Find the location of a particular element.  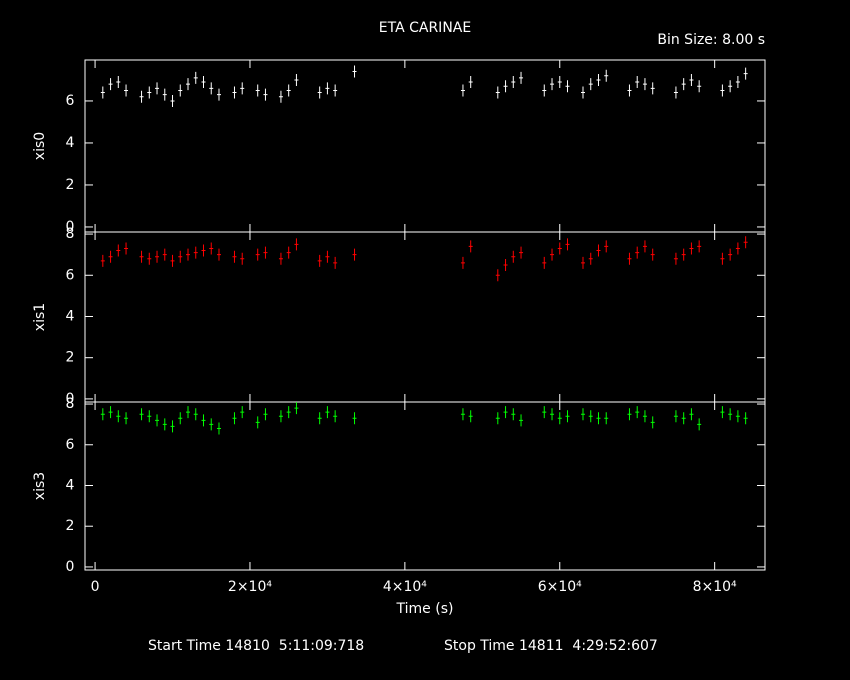

y-axis-label: xis0 is located at coordinates (40, 146).